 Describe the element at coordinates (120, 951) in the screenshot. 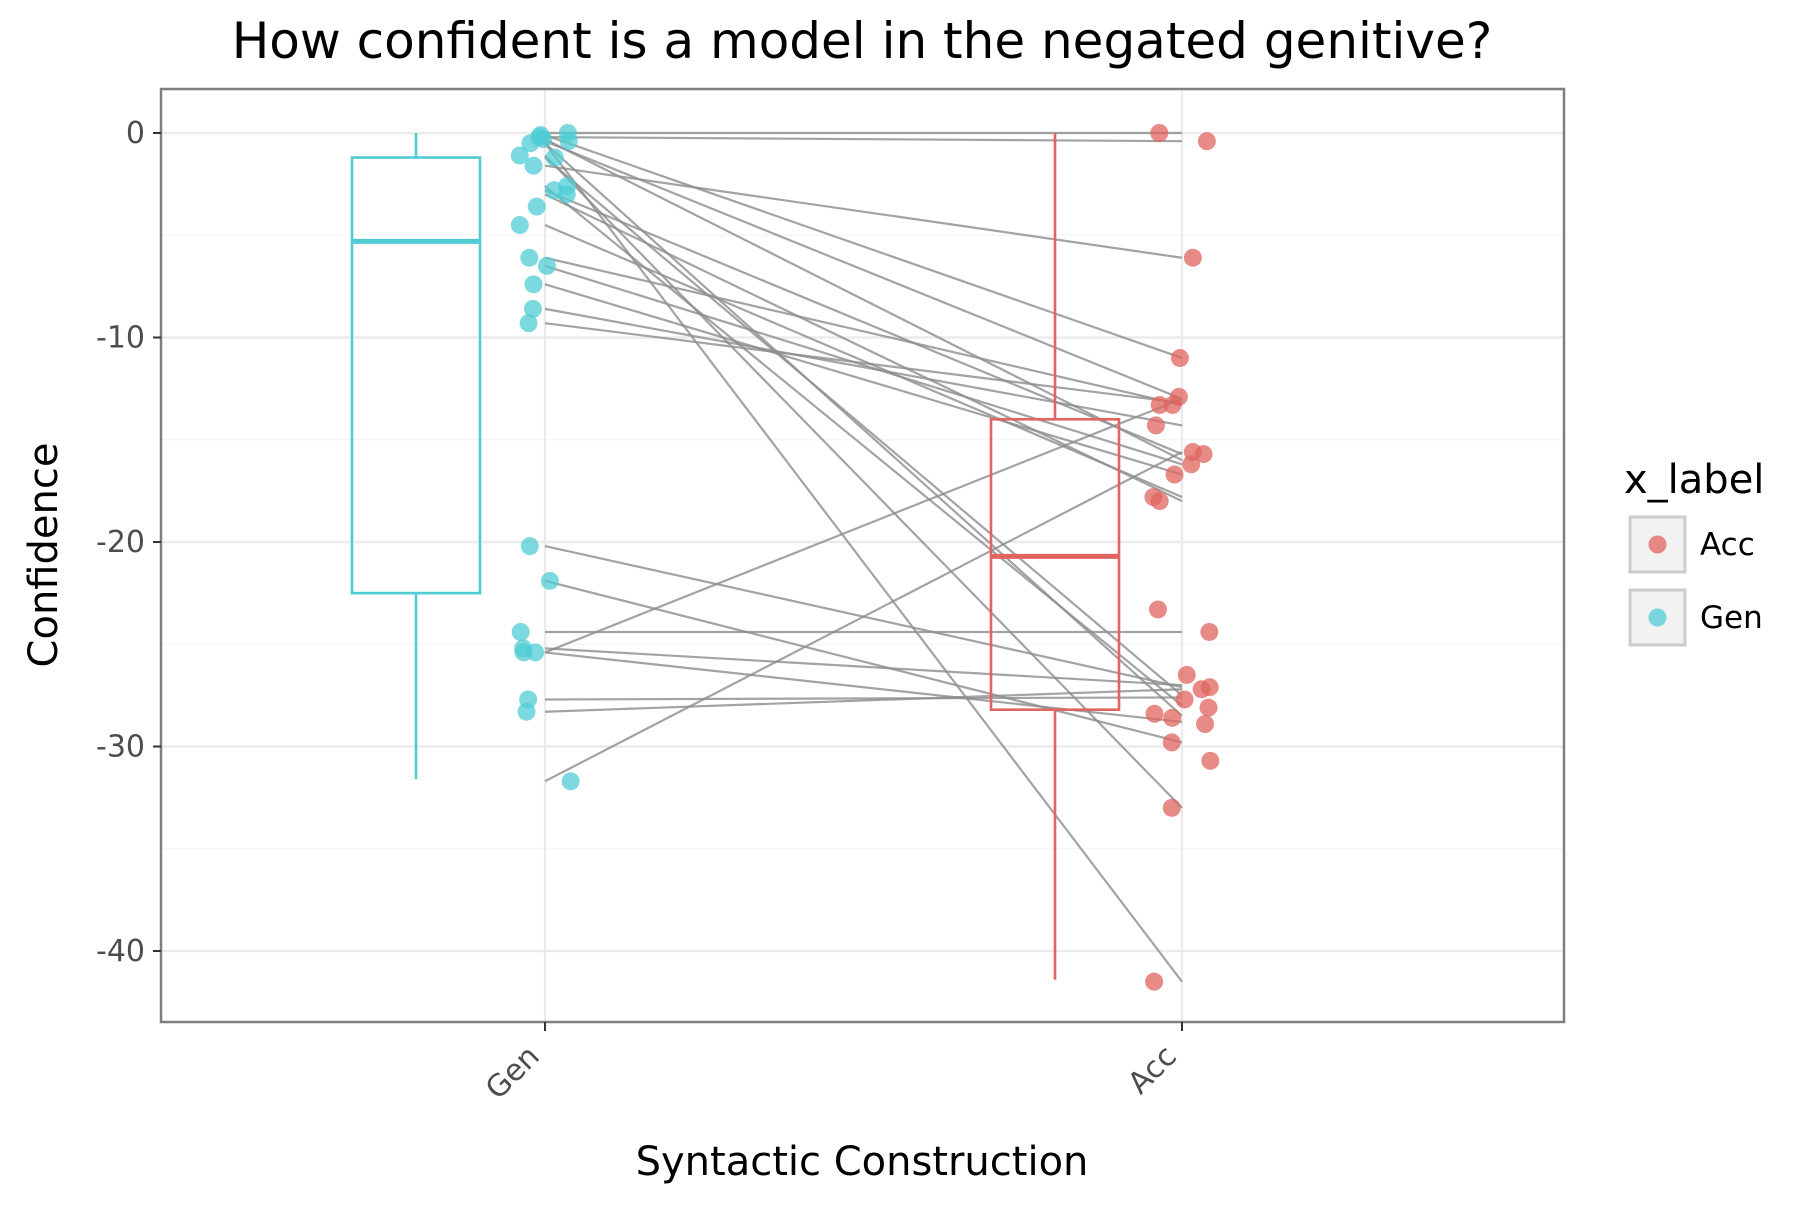

I see `y-tick-label: -40` at that location.